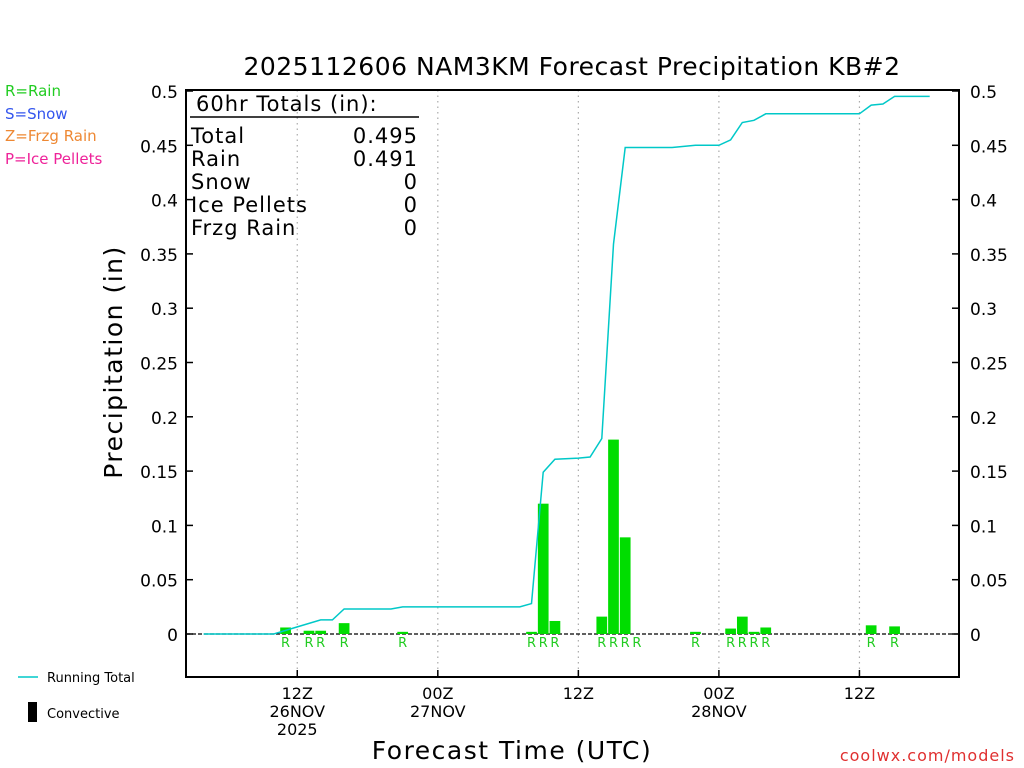 The image size is (1024, 768). What do you see at coordinates (411, 228) in the screenshot?
I see `totals-value-frzg-rain: 0` at bounding box center [411, 228].